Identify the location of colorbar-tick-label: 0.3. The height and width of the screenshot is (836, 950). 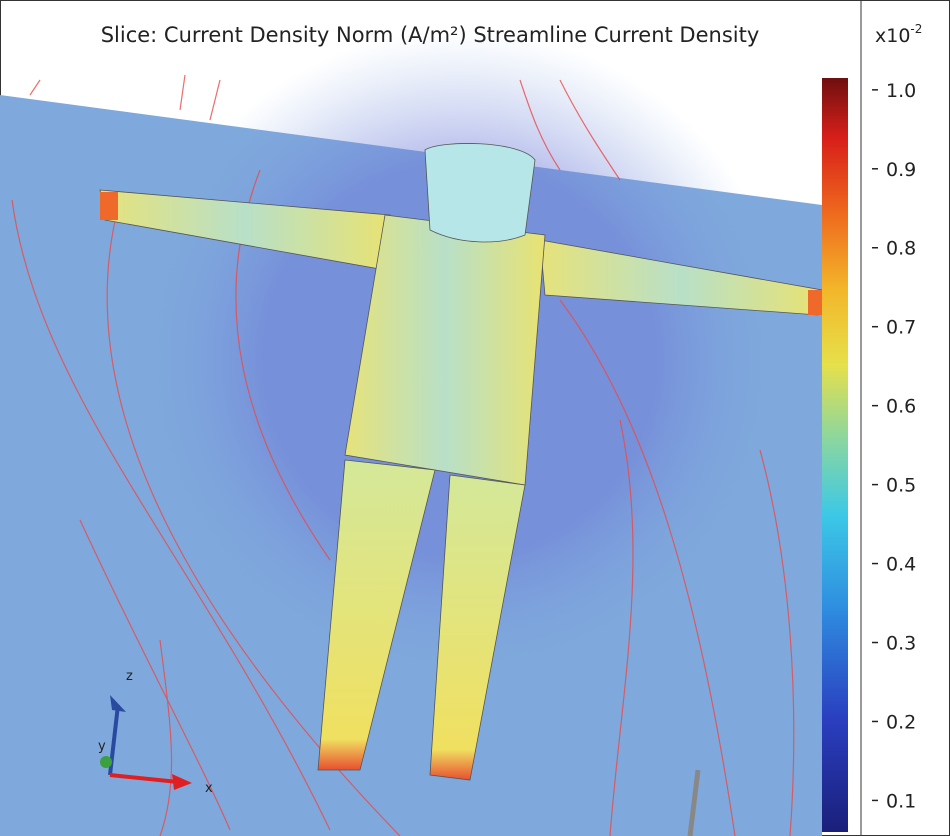
(901, 644).